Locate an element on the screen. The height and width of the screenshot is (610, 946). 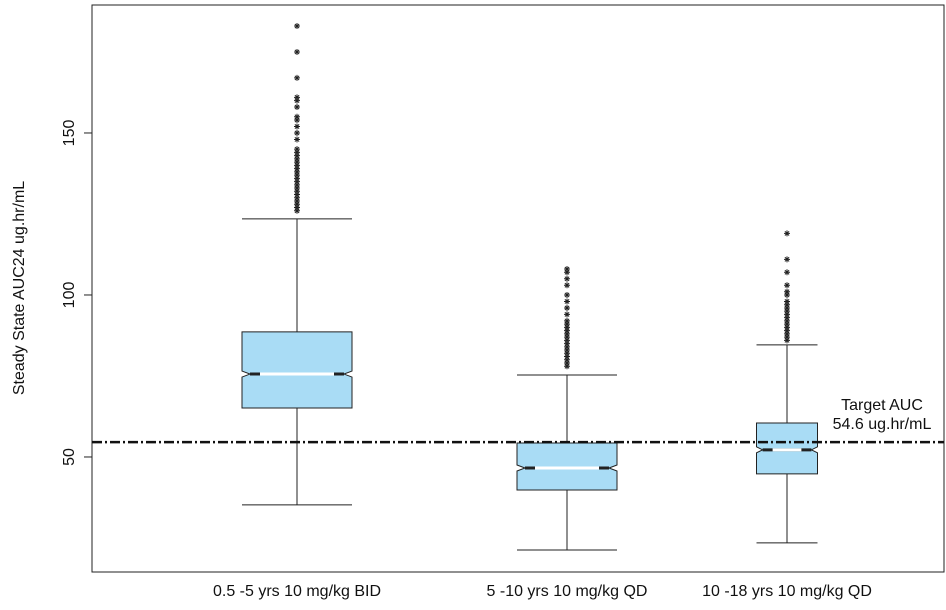
y-tick-label: 150 is located at coordinates (69, 133).